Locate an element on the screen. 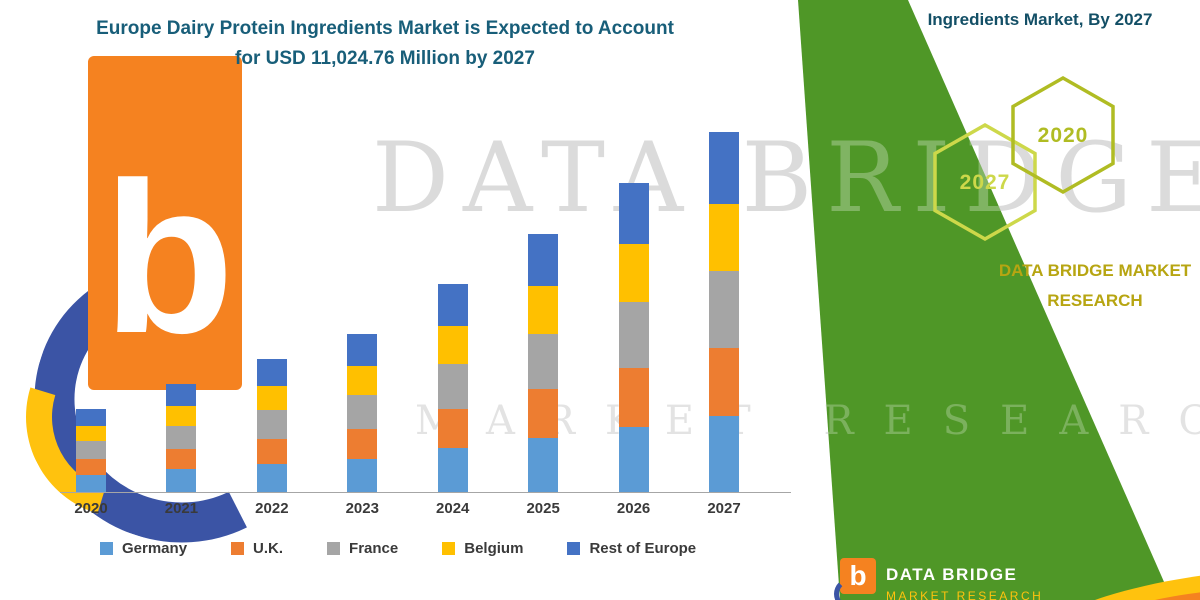  bar-segment-2024-belgium is located at coordinates (452, 345).